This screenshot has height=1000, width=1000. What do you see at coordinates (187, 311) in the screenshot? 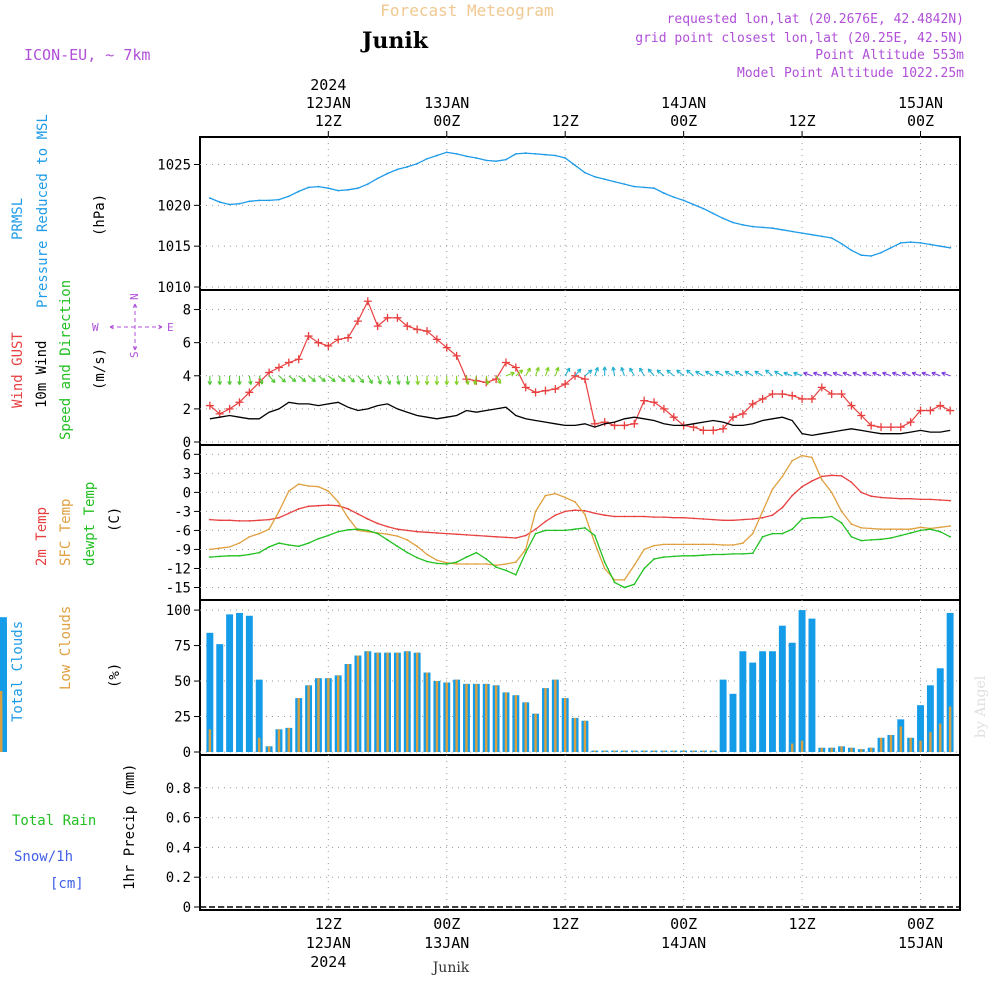
I see `y-tick-label: 8` at bounding box center [187, 311].